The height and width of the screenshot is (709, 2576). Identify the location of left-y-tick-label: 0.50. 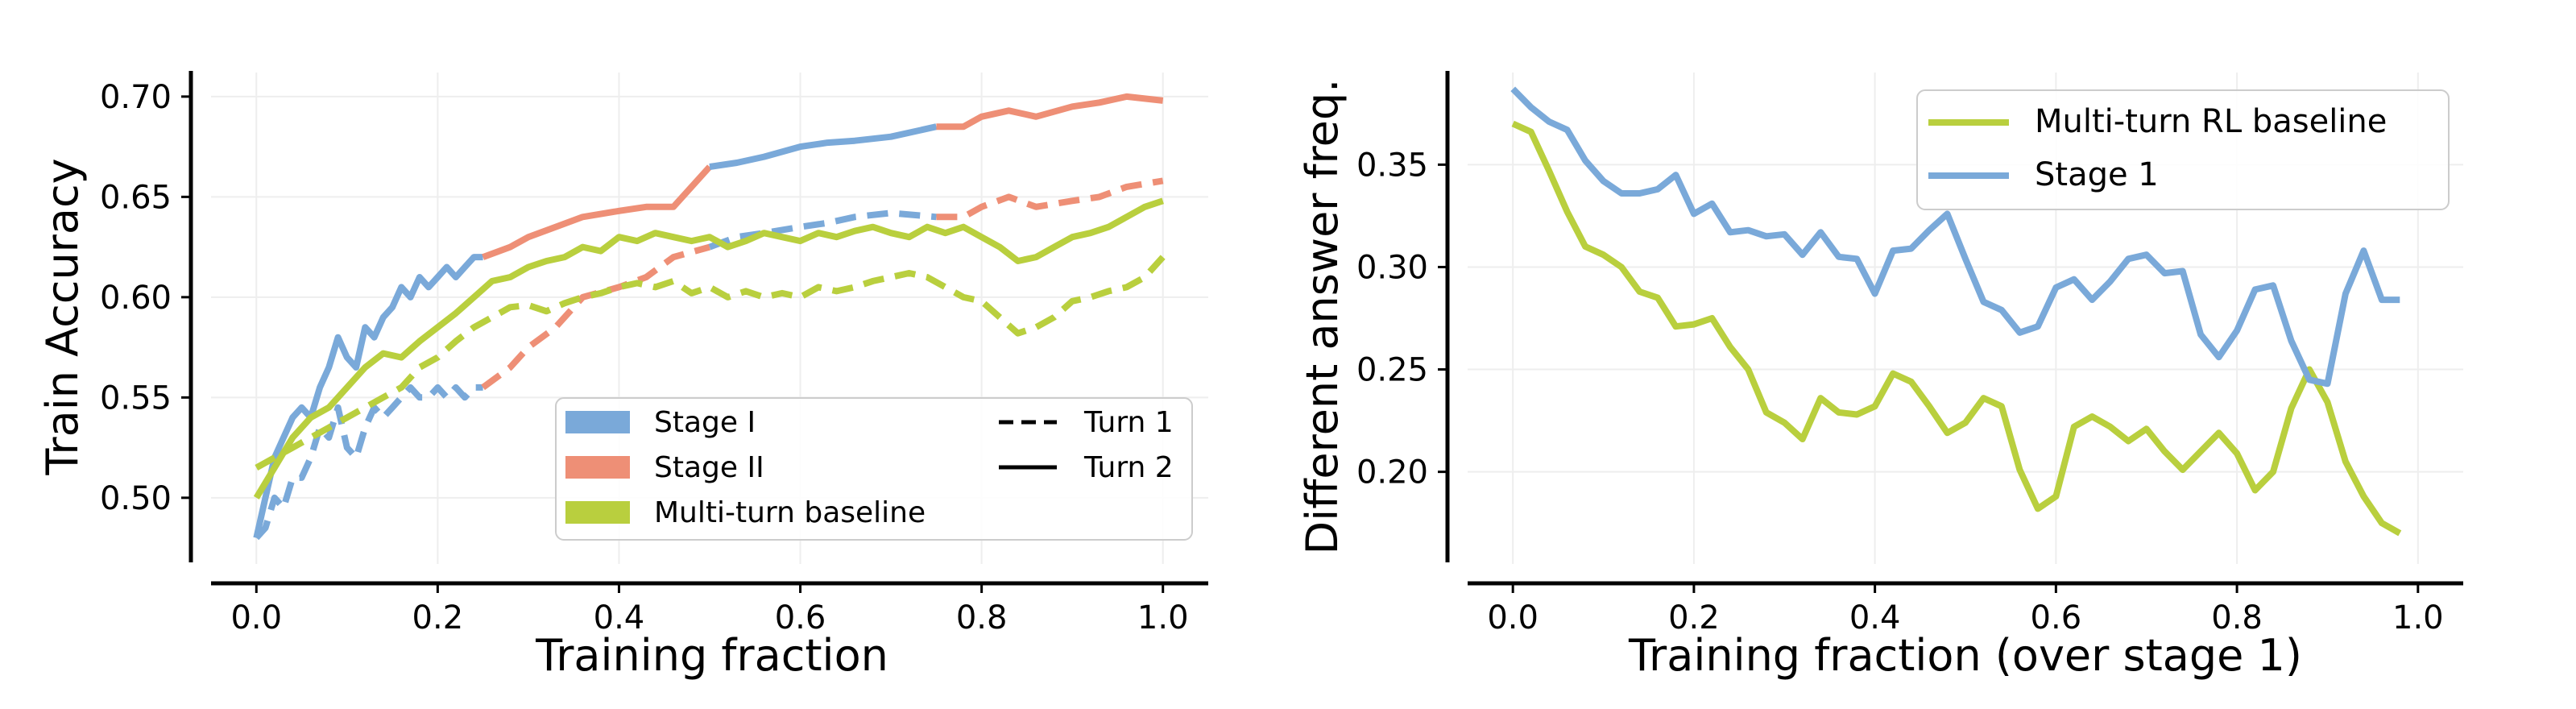
(136, 498).